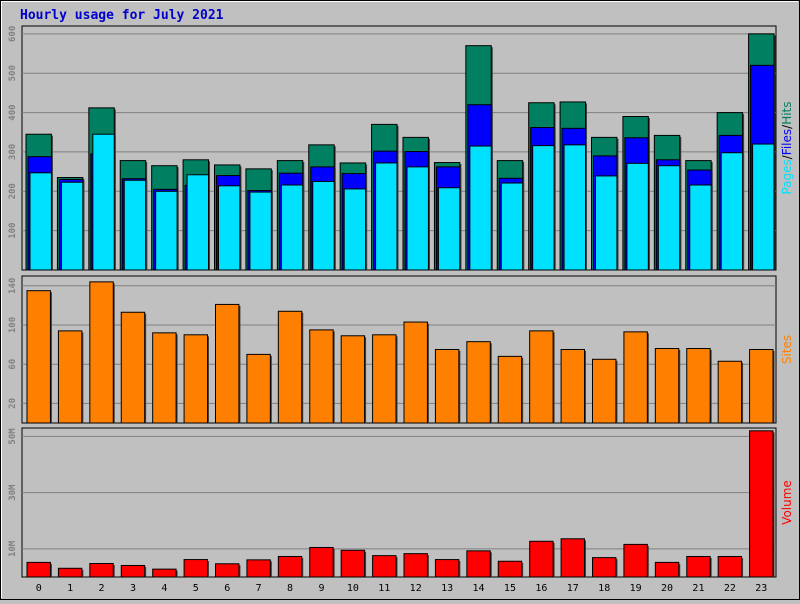 The height and width of the screenshot is (604, 800). I want to click on y-tick-label: 200, so click(13, 191).